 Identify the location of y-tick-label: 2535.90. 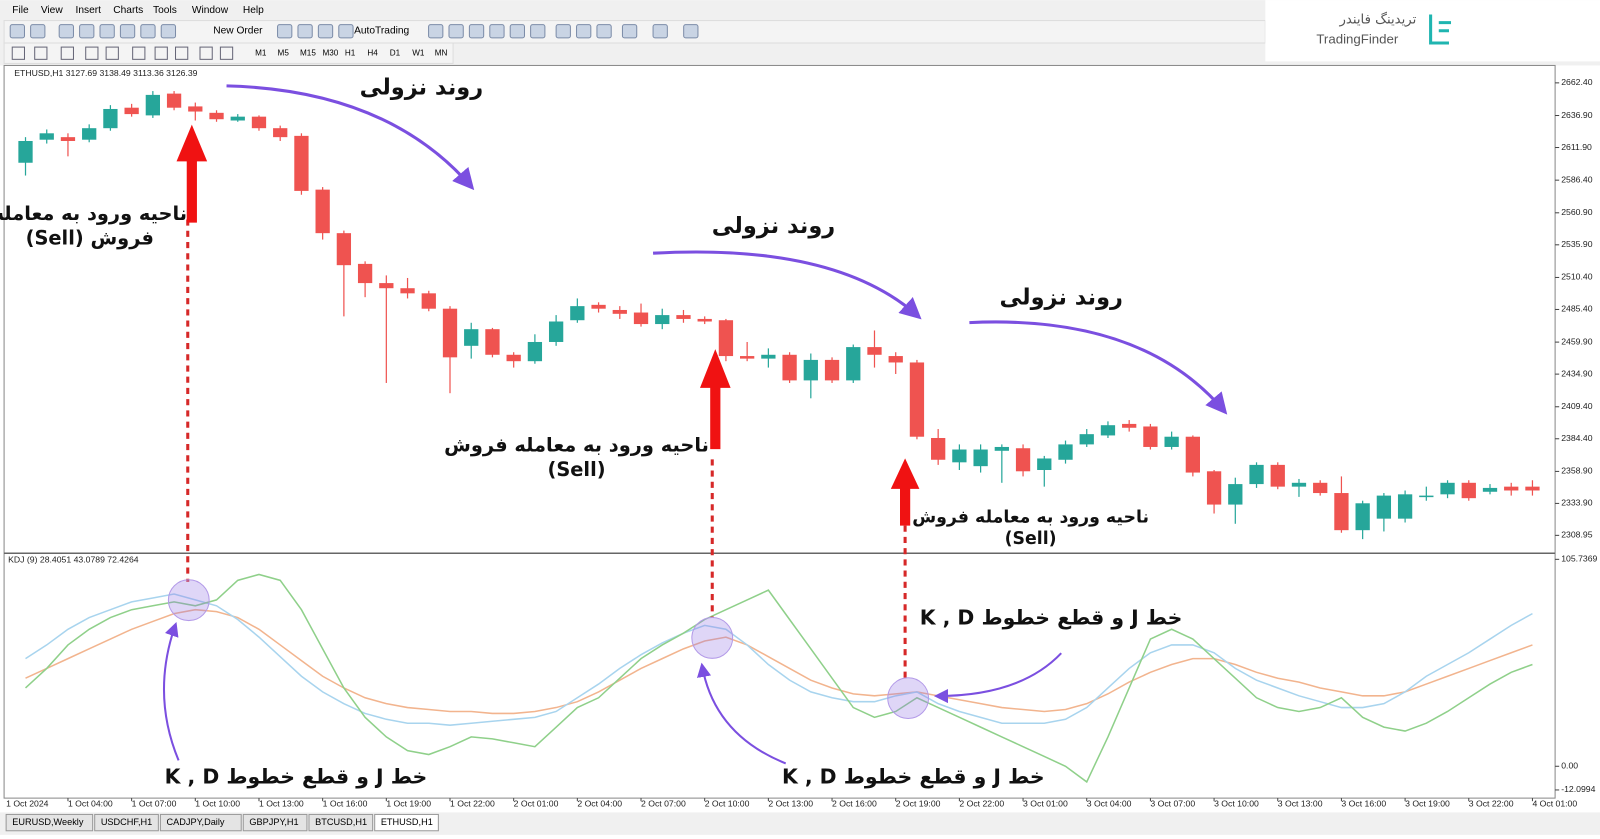
(1576, 244).